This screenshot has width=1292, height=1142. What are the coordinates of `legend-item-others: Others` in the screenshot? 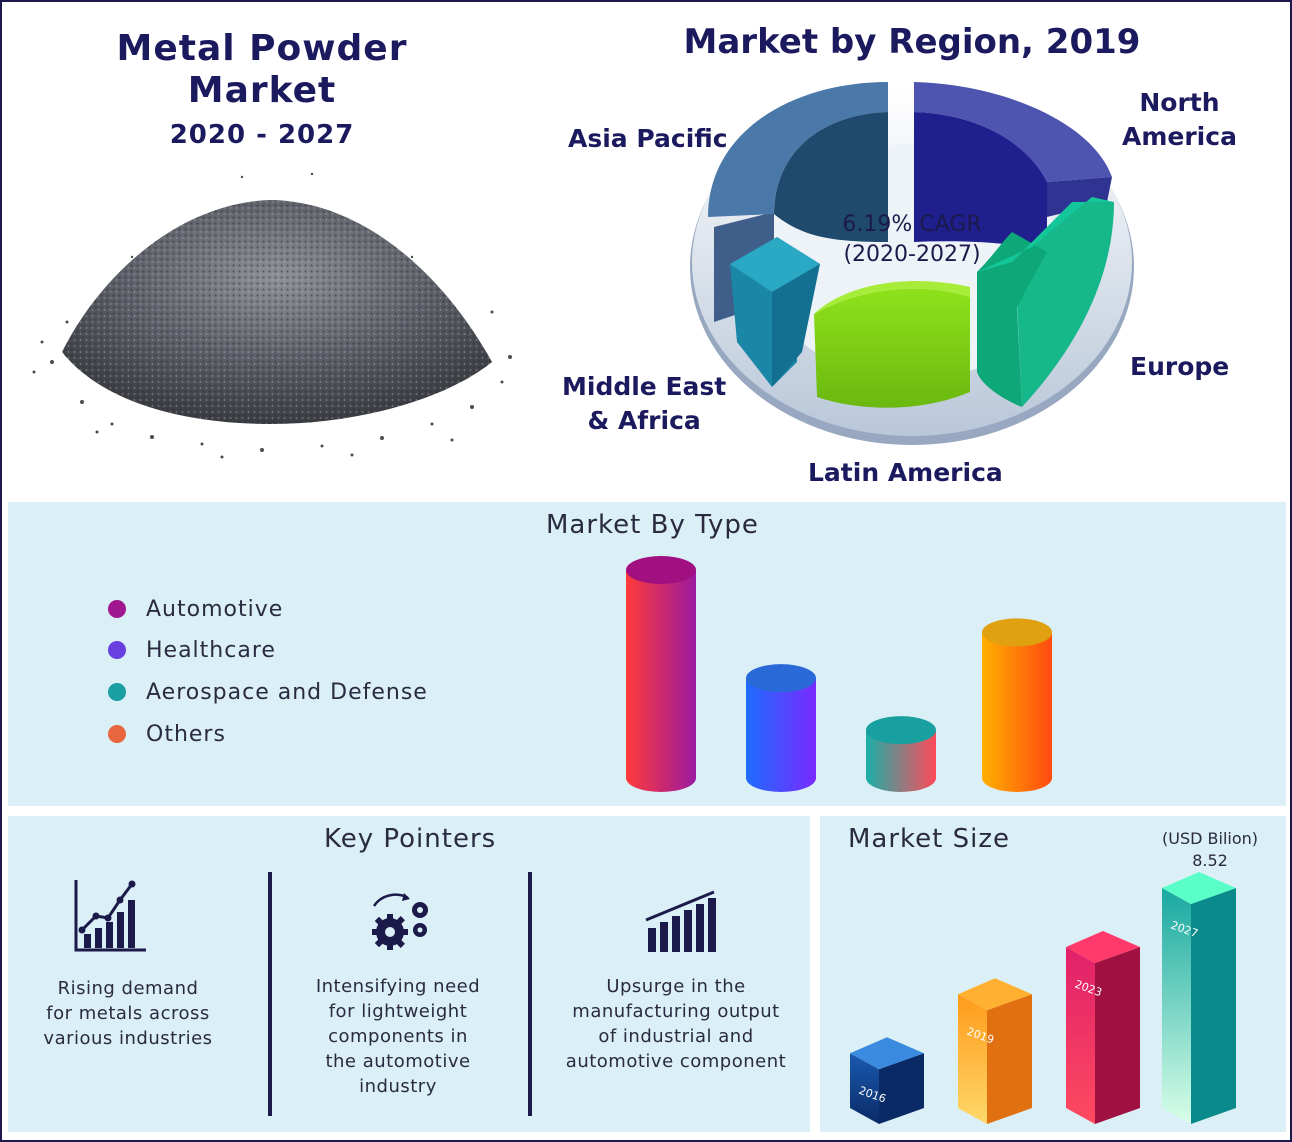 It's located at (167, 734).